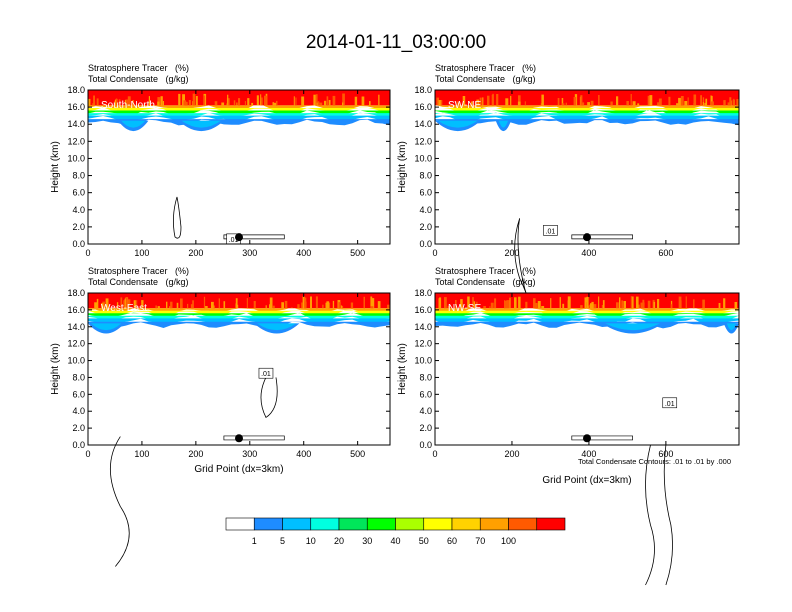  I want to click on colorbar-label: 50, so click(423, 541).